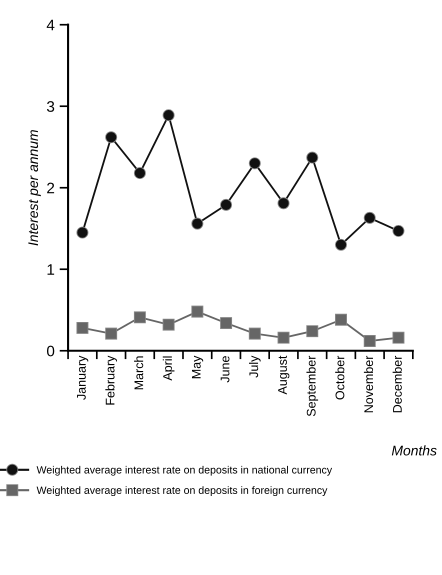  What do you see at coordinates (339, 378) in the screenshot?
I see `x-tick-label: October` at bounding box center [339, 378].